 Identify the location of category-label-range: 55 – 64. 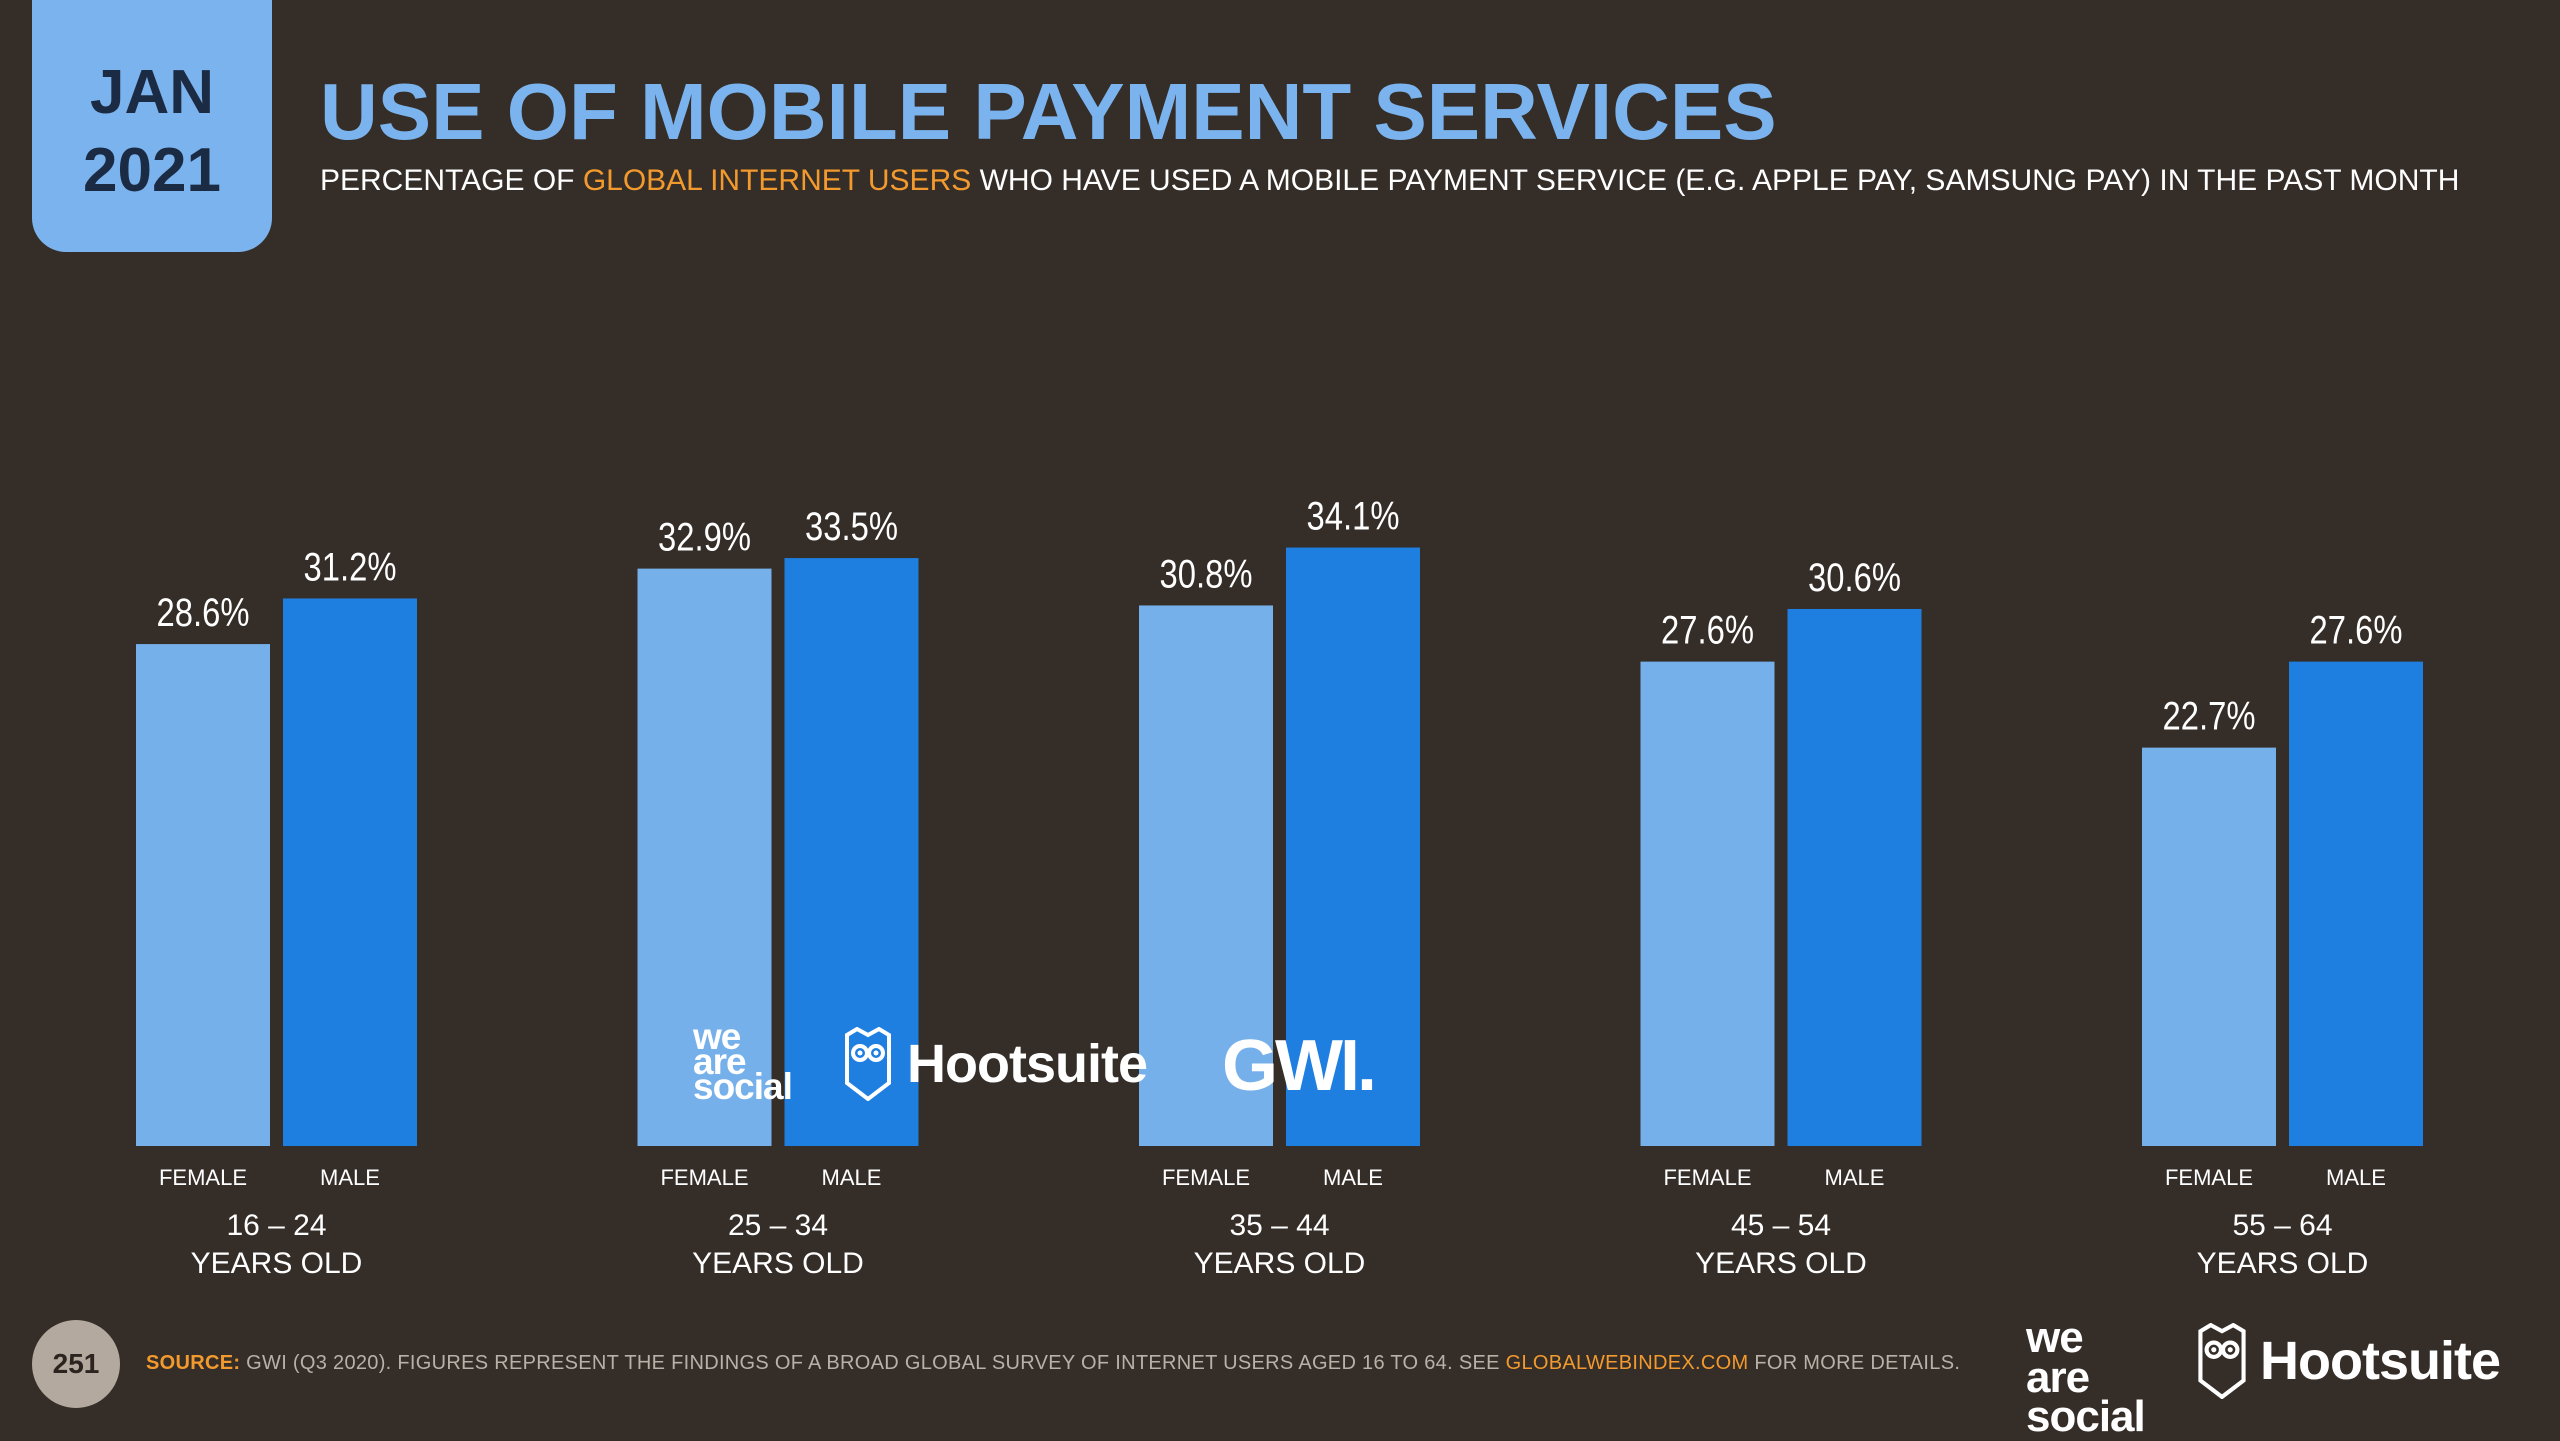
(2282, 1225).